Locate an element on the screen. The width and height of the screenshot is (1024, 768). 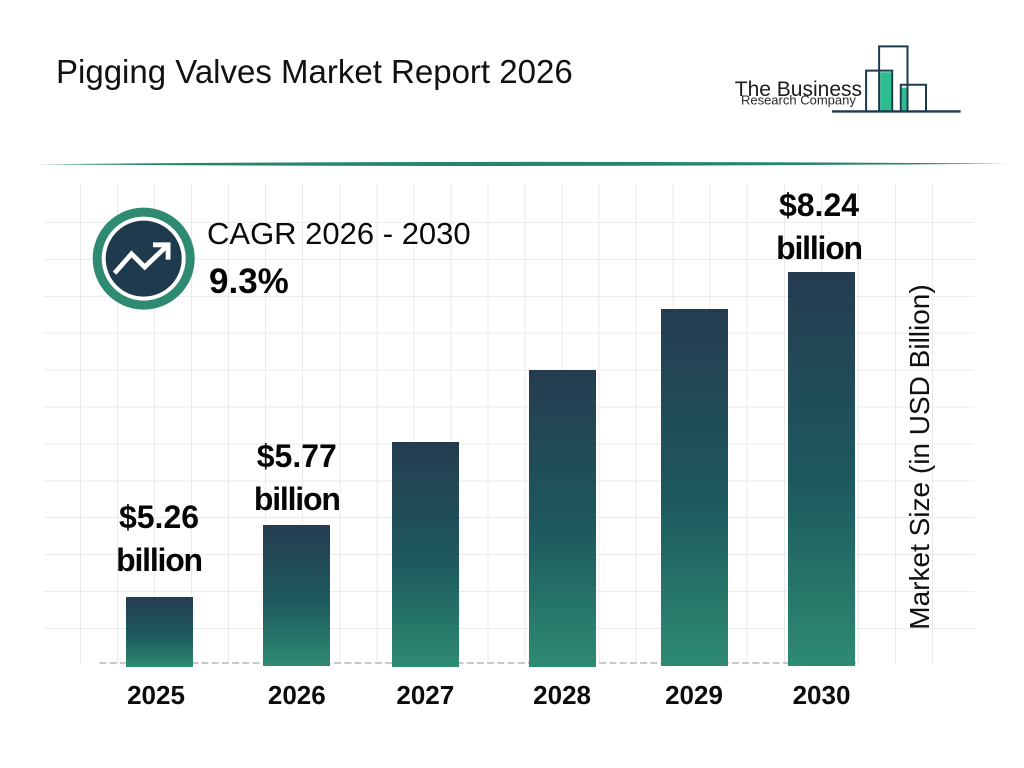
svg-text: Research Company is located at coordinates (798, 100).